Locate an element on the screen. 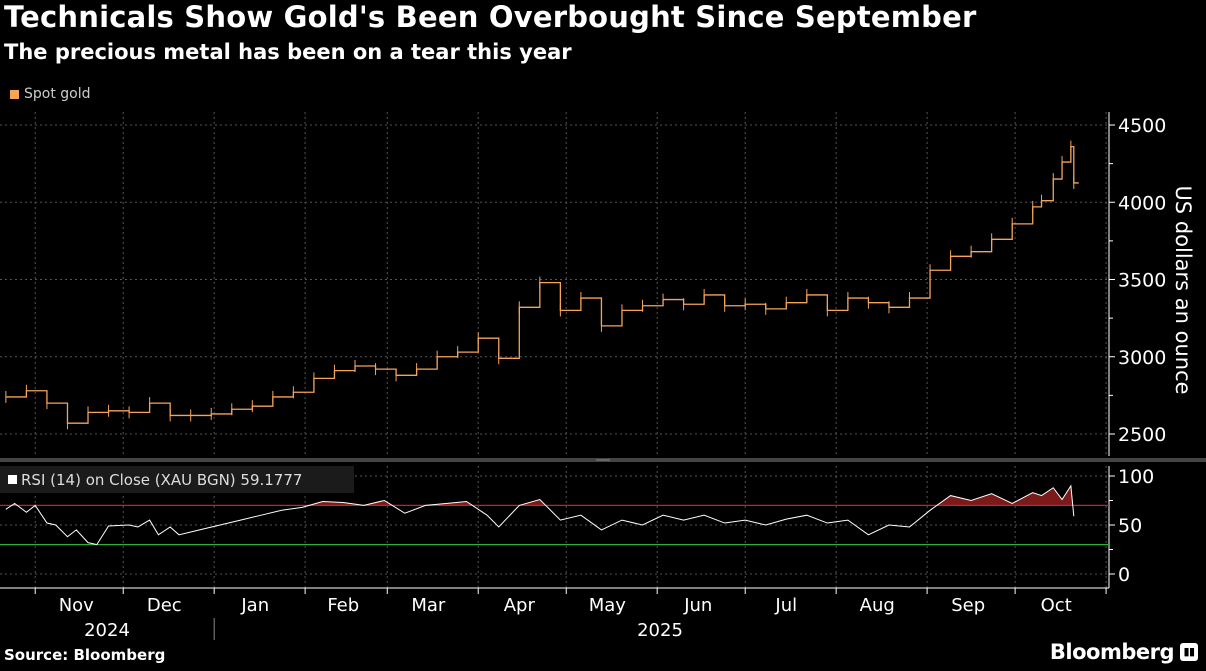  rsi-y-tick-label: 100 is located at coordinates (1136, 477).